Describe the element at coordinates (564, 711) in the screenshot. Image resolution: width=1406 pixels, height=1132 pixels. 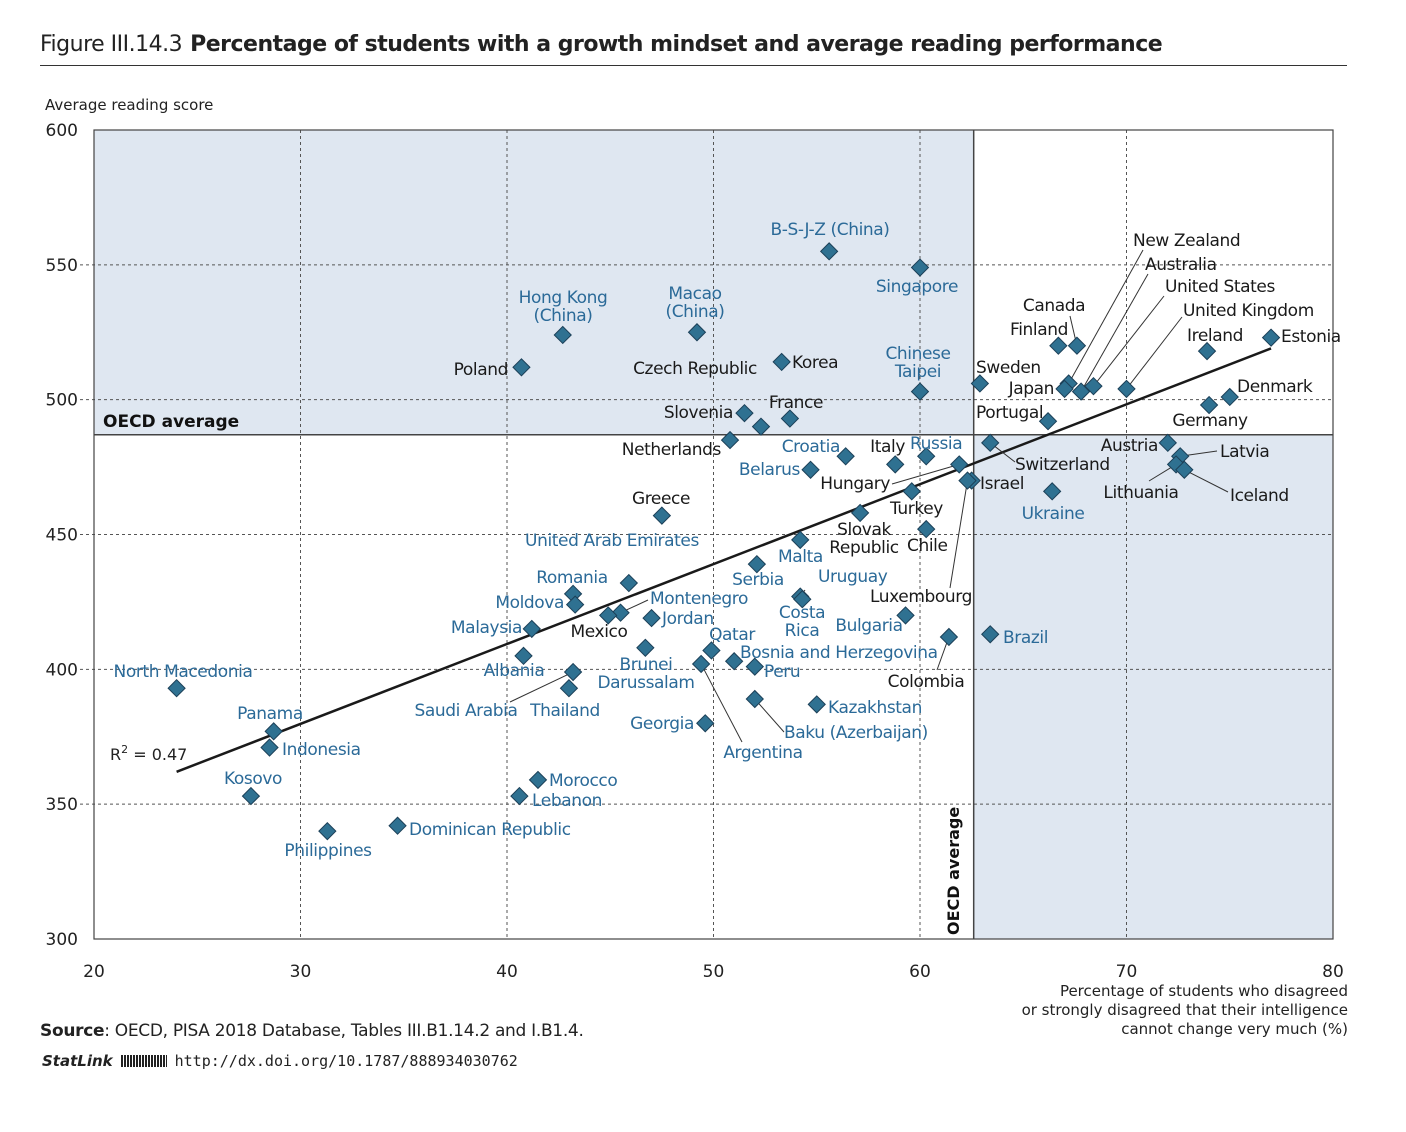
I see `data-label-thailand: Thailand` at that location.